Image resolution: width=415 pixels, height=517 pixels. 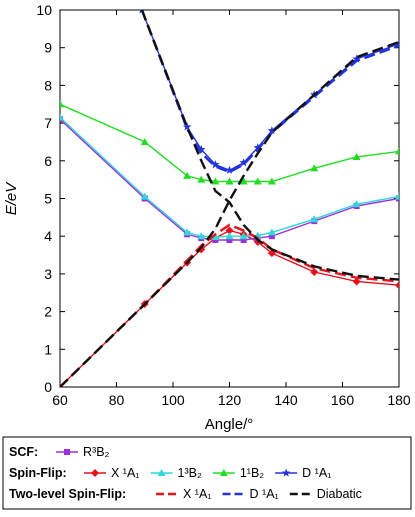 I want to click on y-tick-label: 9, so click(x=48, y=48).